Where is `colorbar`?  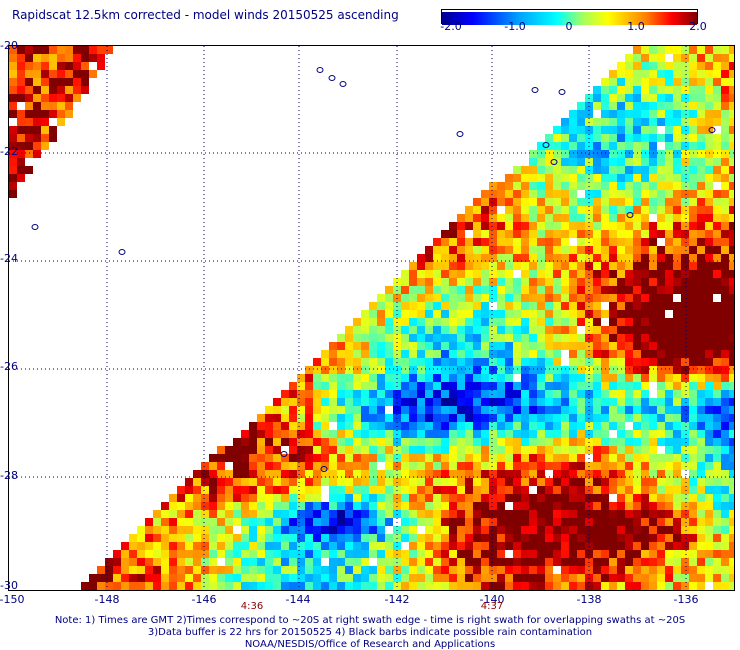
colorbar is located at coordinates (569, 17).